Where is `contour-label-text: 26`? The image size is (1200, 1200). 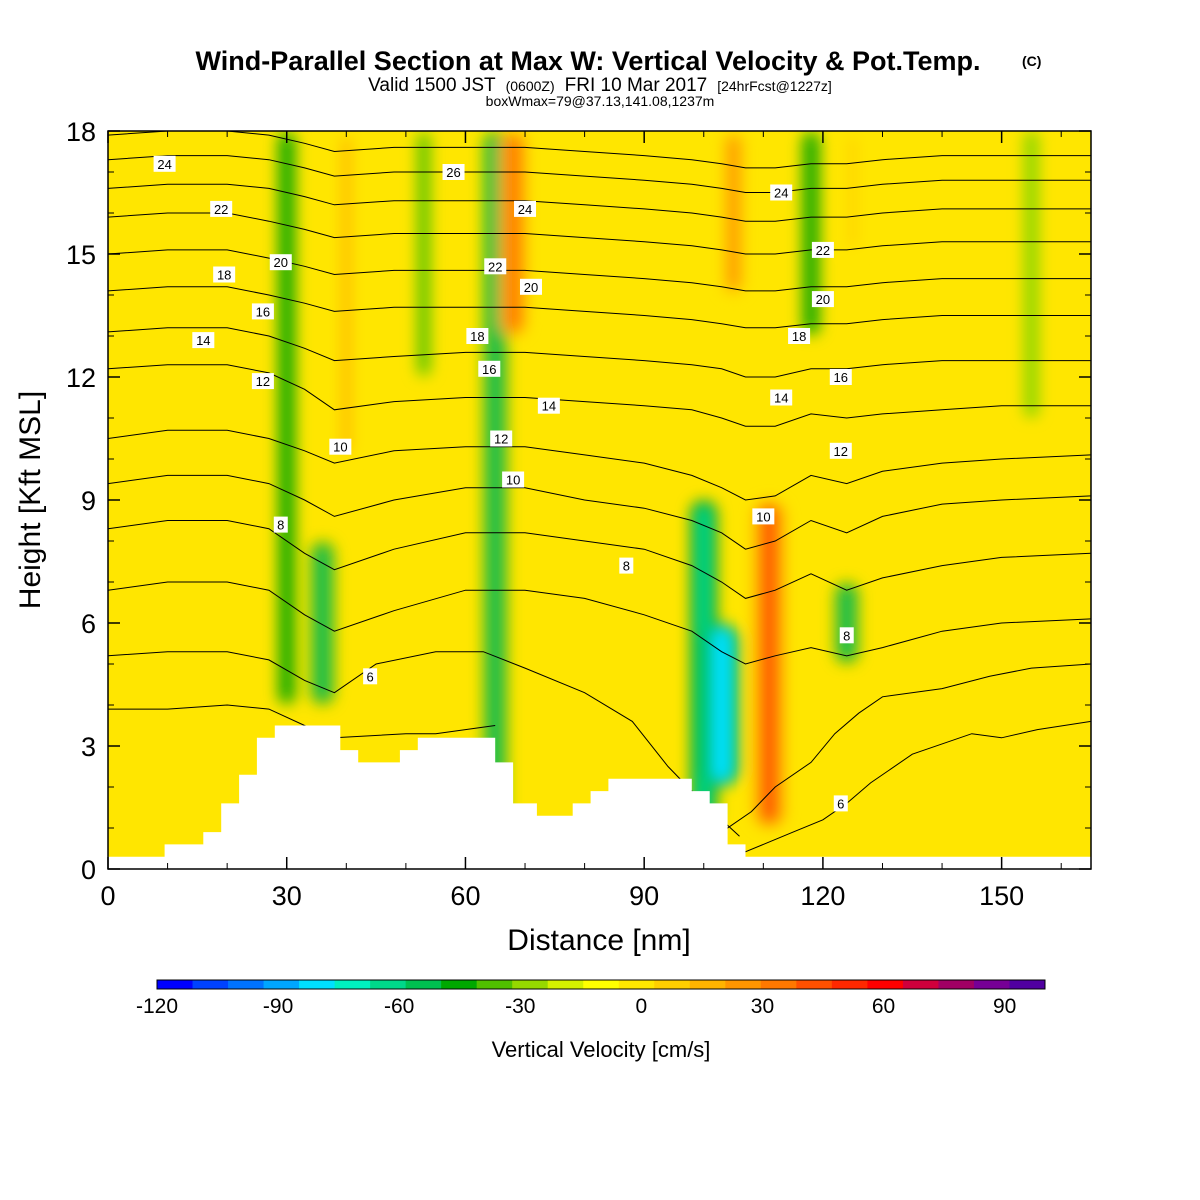
contour-label-text: 26 is located at coordinates (453, 172).